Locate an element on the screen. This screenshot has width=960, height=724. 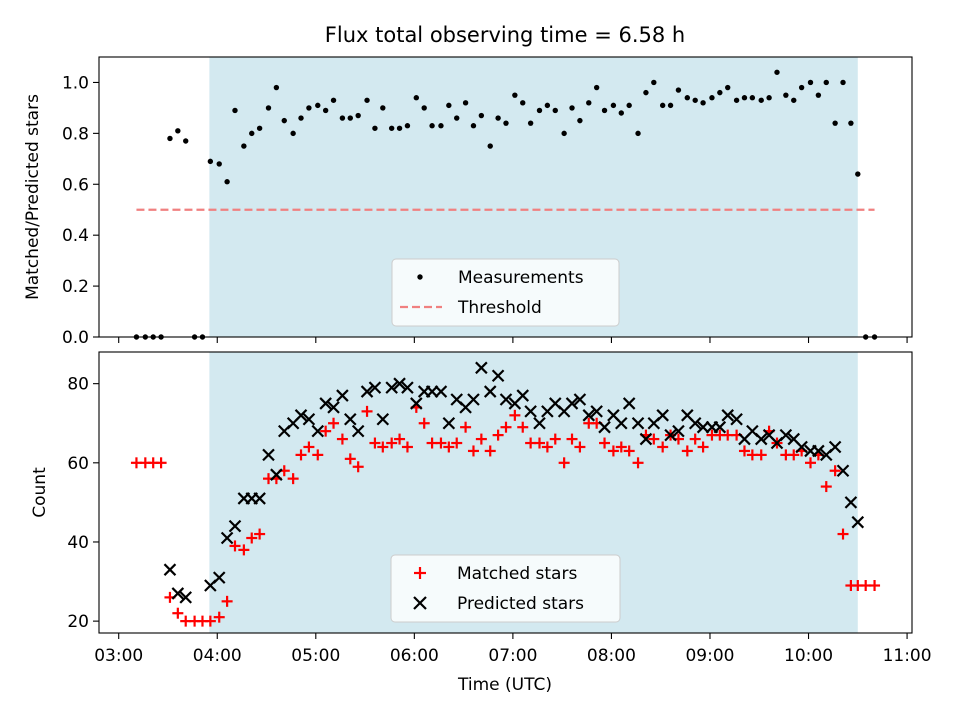
bottom-y-axis-label: Count is located at coordinates (40, 492).